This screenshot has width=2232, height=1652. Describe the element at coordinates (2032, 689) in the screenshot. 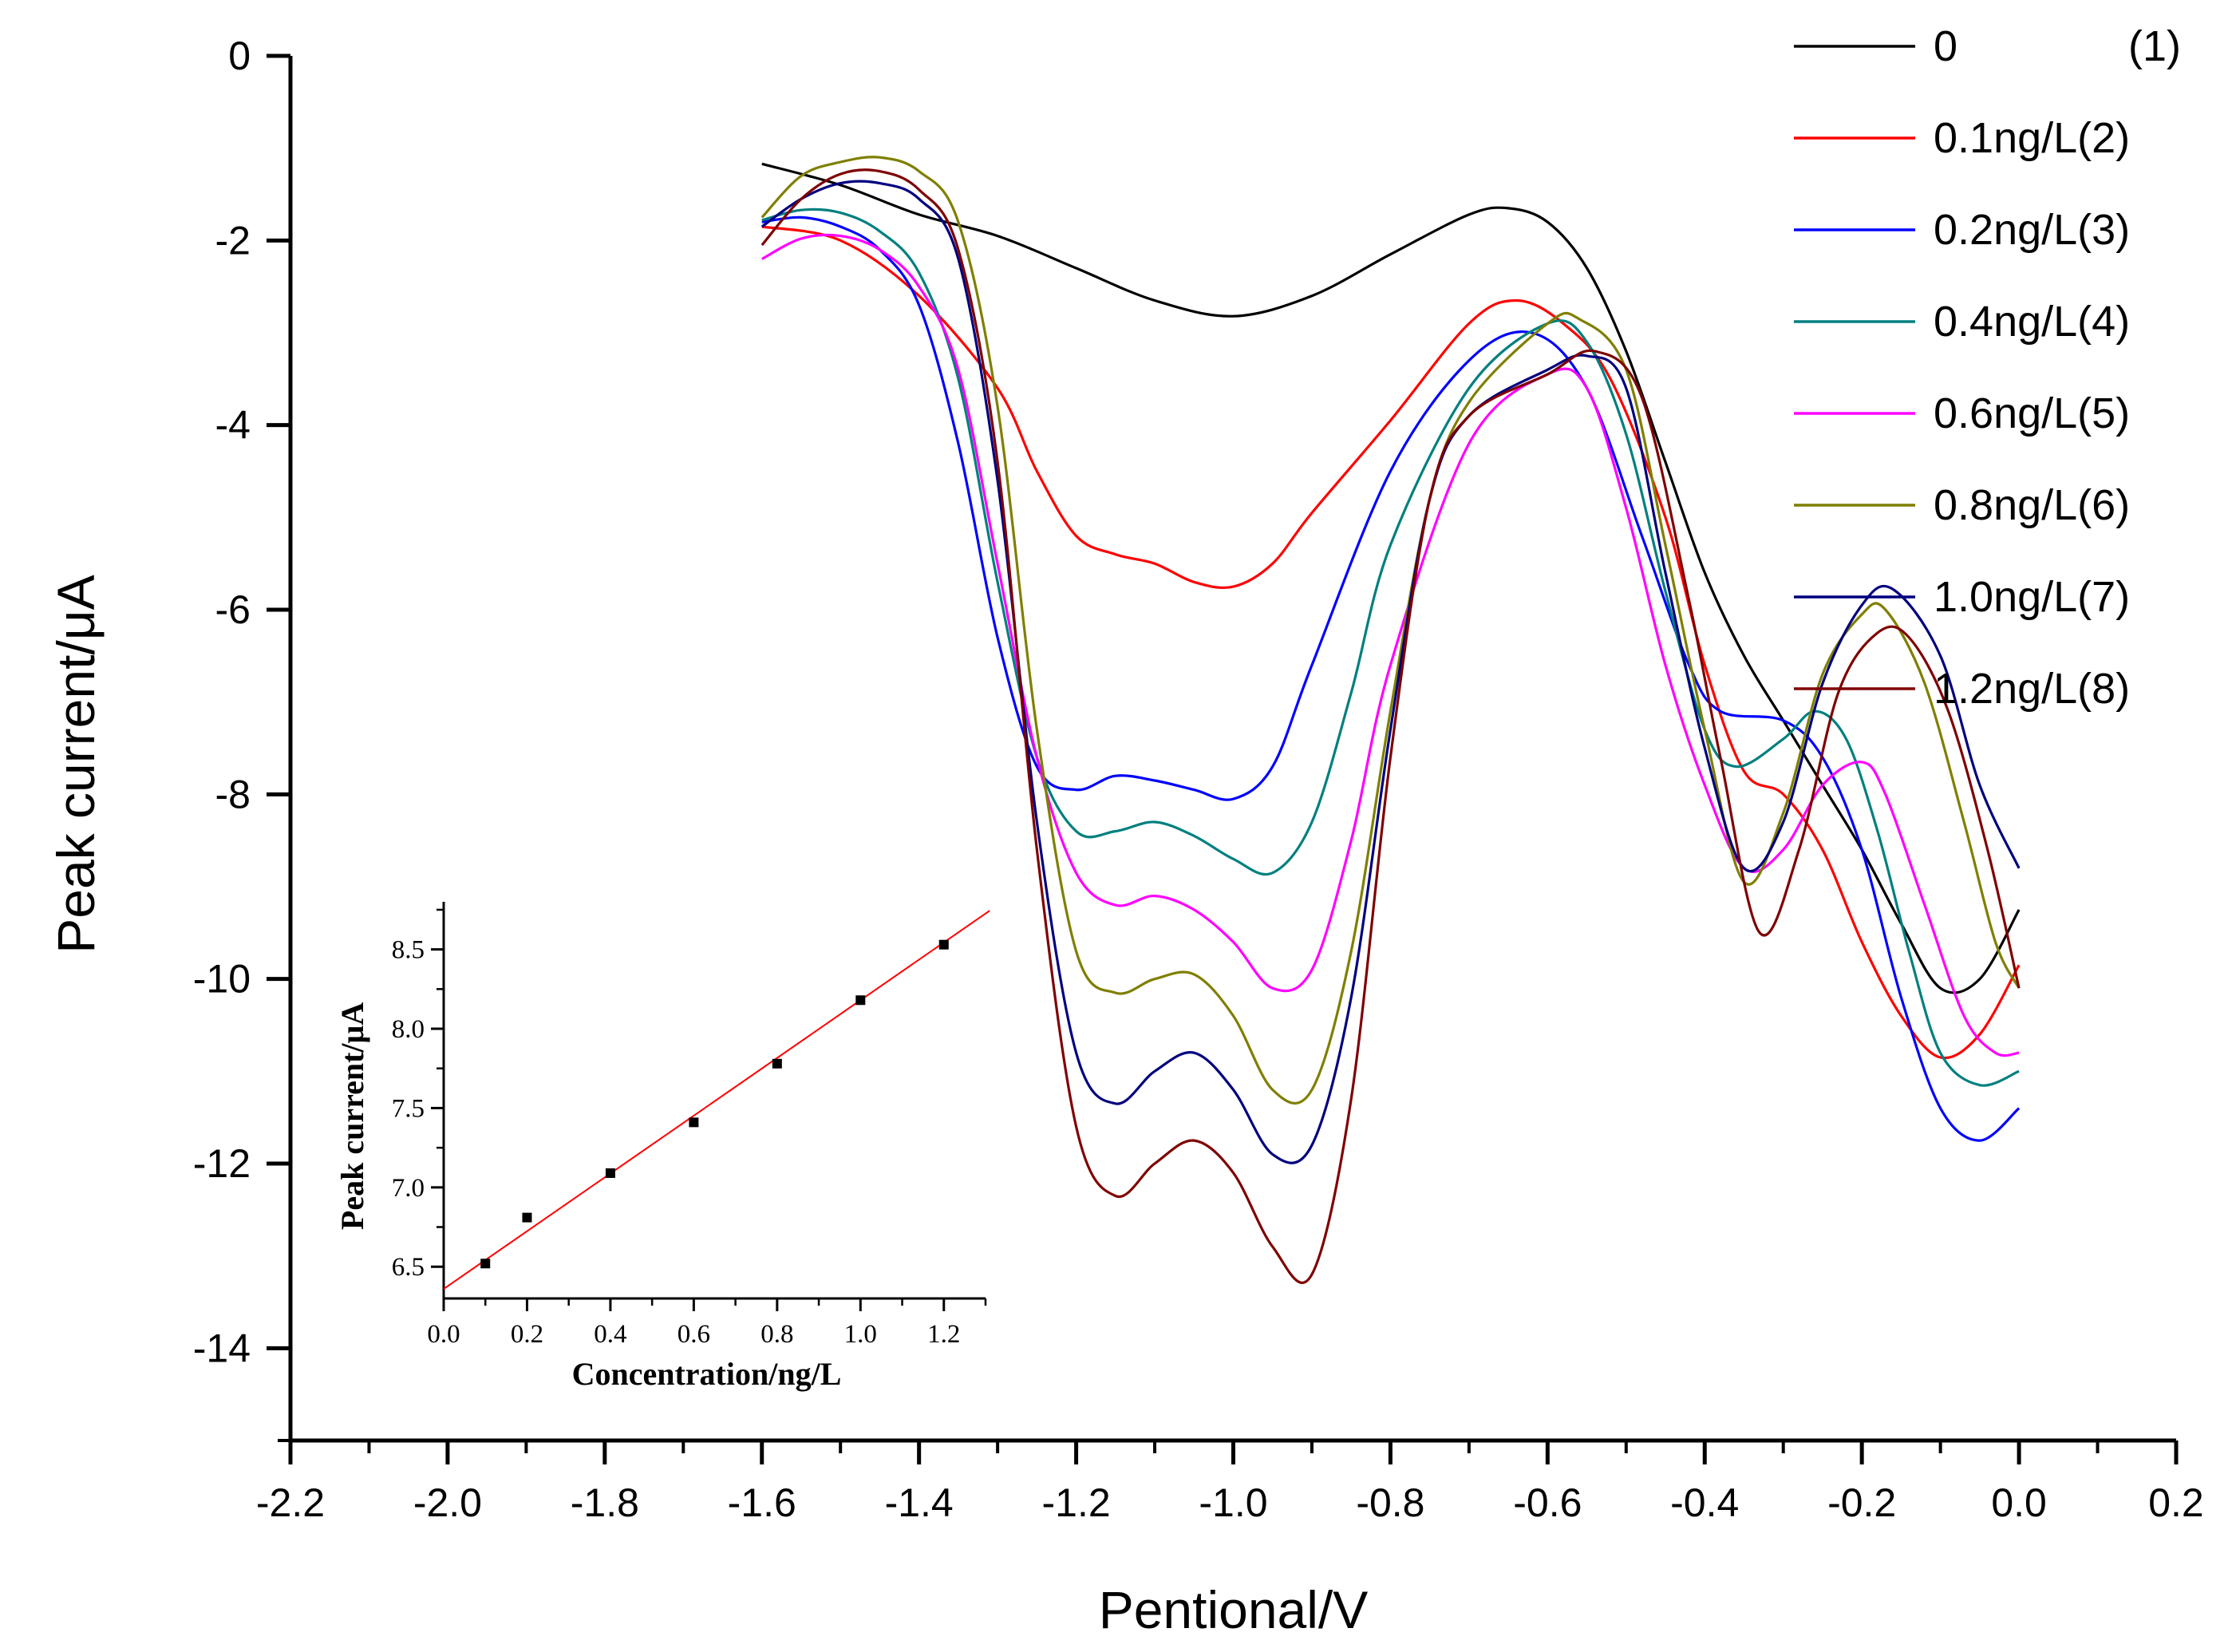

I see `legend-label-8: 1.2ng/L(8)` at that location.